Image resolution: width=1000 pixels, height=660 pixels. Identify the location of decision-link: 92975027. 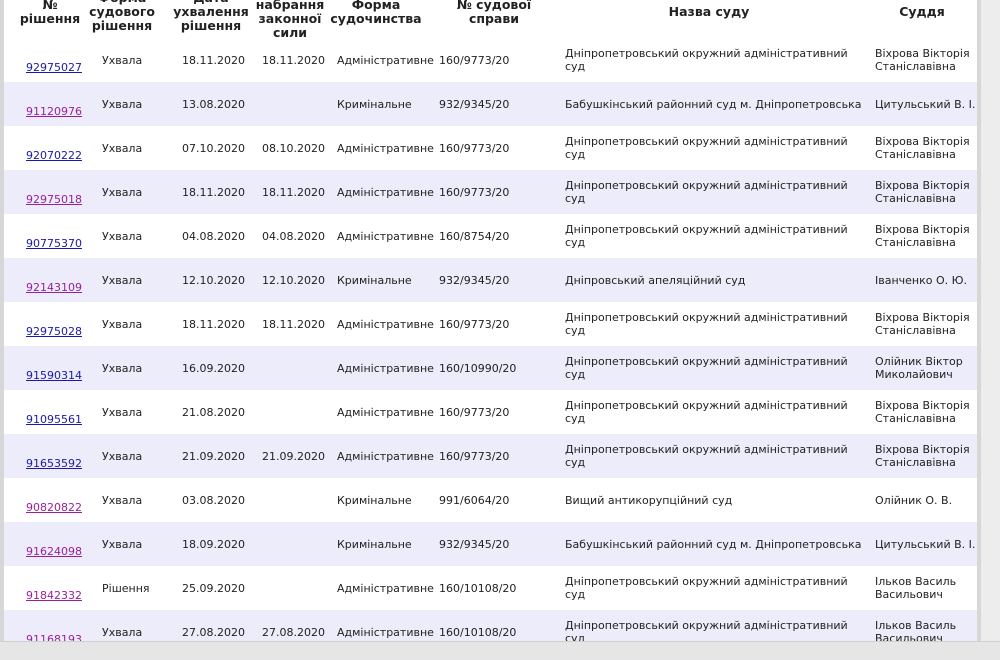
(54, 67).